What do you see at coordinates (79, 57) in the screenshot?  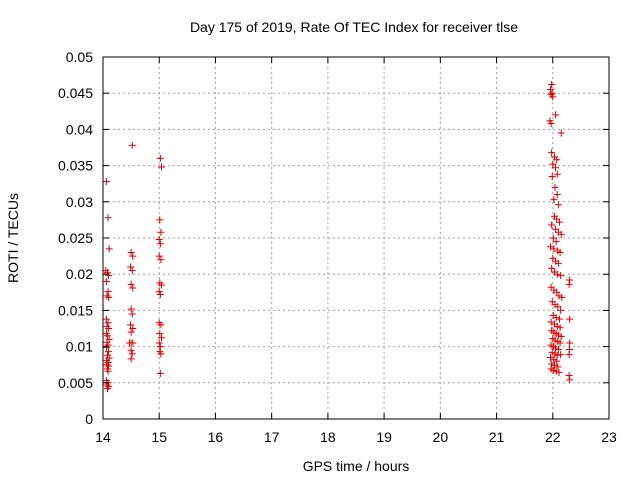 I see `y-tick-label: 0.05` at bounding box center [79, 57].